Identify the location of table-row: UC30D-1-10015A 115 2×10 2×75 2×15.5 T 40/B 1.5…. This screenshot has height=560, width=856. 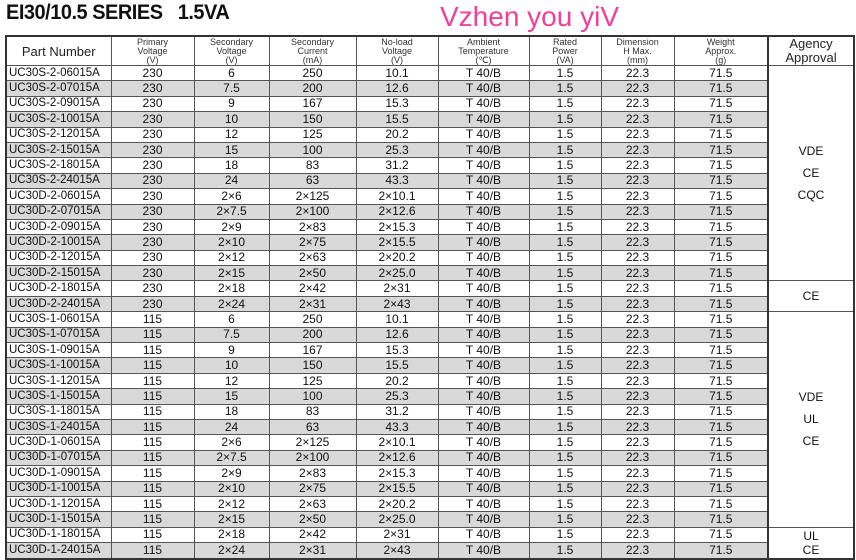
(429, 488).